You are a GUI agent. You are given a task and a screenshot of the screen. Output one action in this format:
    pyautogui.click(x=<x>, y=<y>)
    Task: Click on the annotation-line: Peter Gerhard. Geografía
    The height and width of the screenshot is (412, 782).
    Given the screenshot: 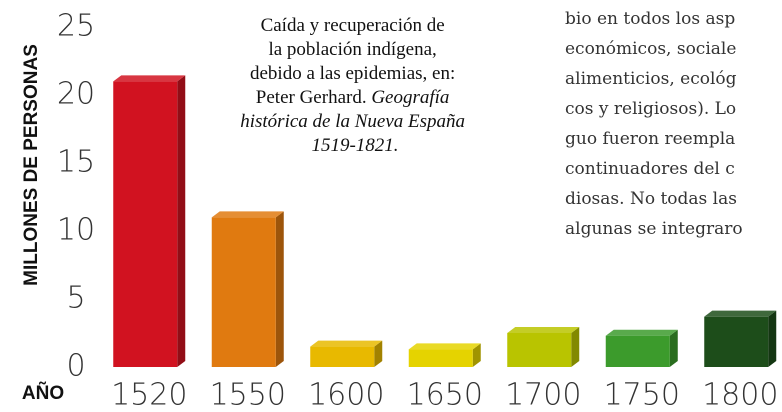 What is the action you would take?
    pyautogui.click(x=353, y=97)
    